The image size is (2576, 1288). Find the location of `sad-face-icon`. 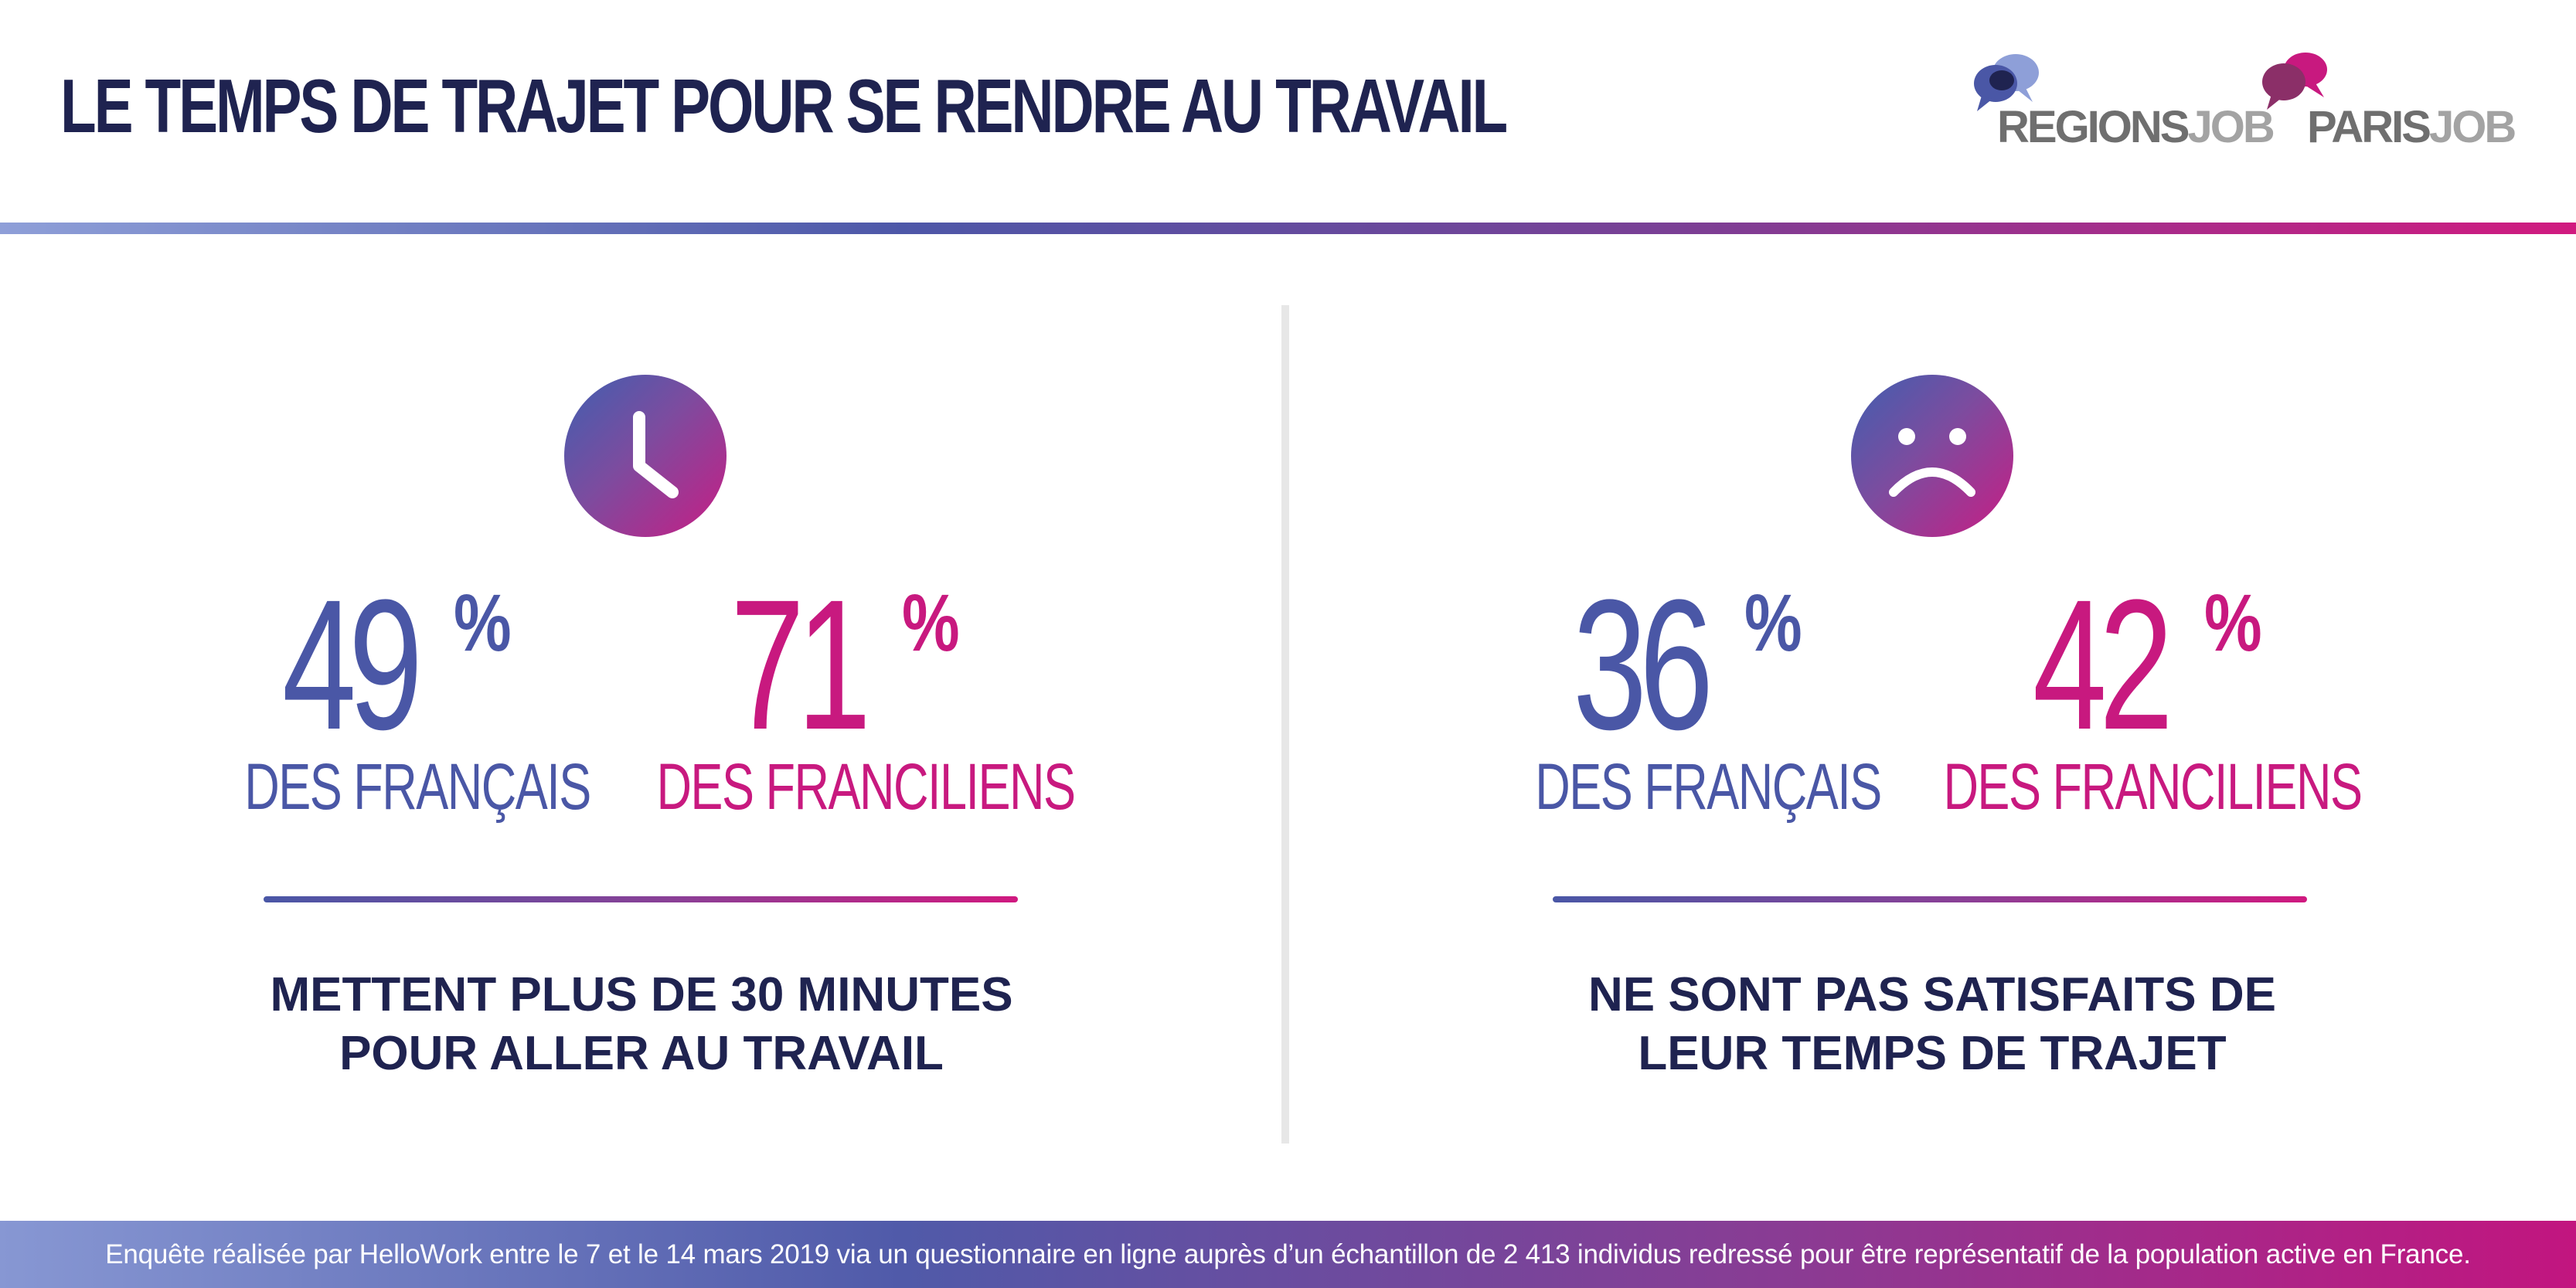

sad-face-icon is located at coordinates (1932, 456).